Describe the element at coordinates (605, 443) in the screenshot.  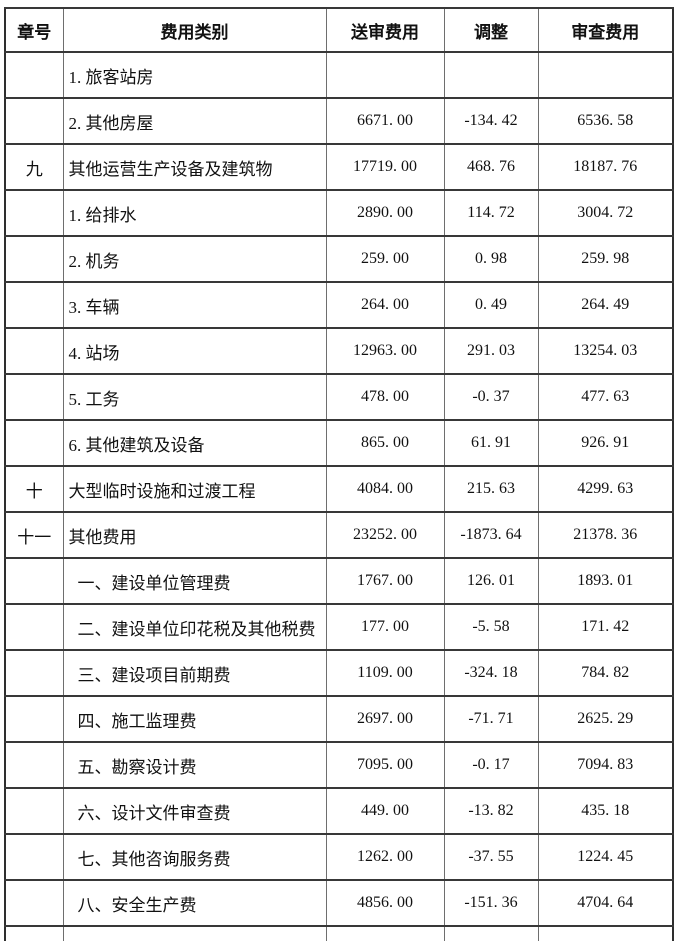
I see `reviewed-cost-cell: 926. 91` at that location.